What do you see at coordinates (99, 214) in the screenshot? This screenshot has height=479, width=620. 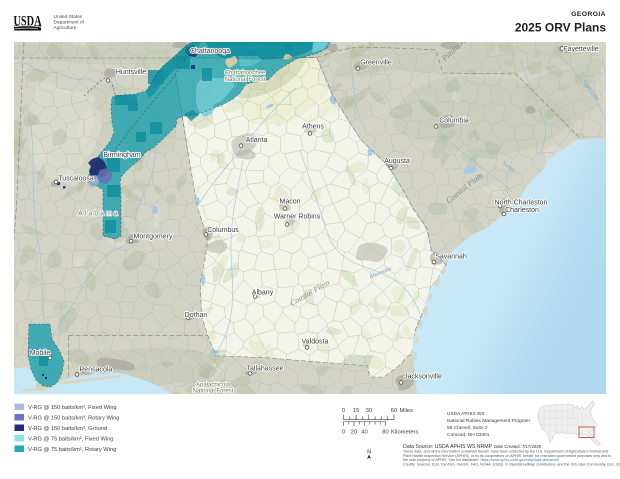 I see `svg-text: Alabama` at bounding box center [99, 214].